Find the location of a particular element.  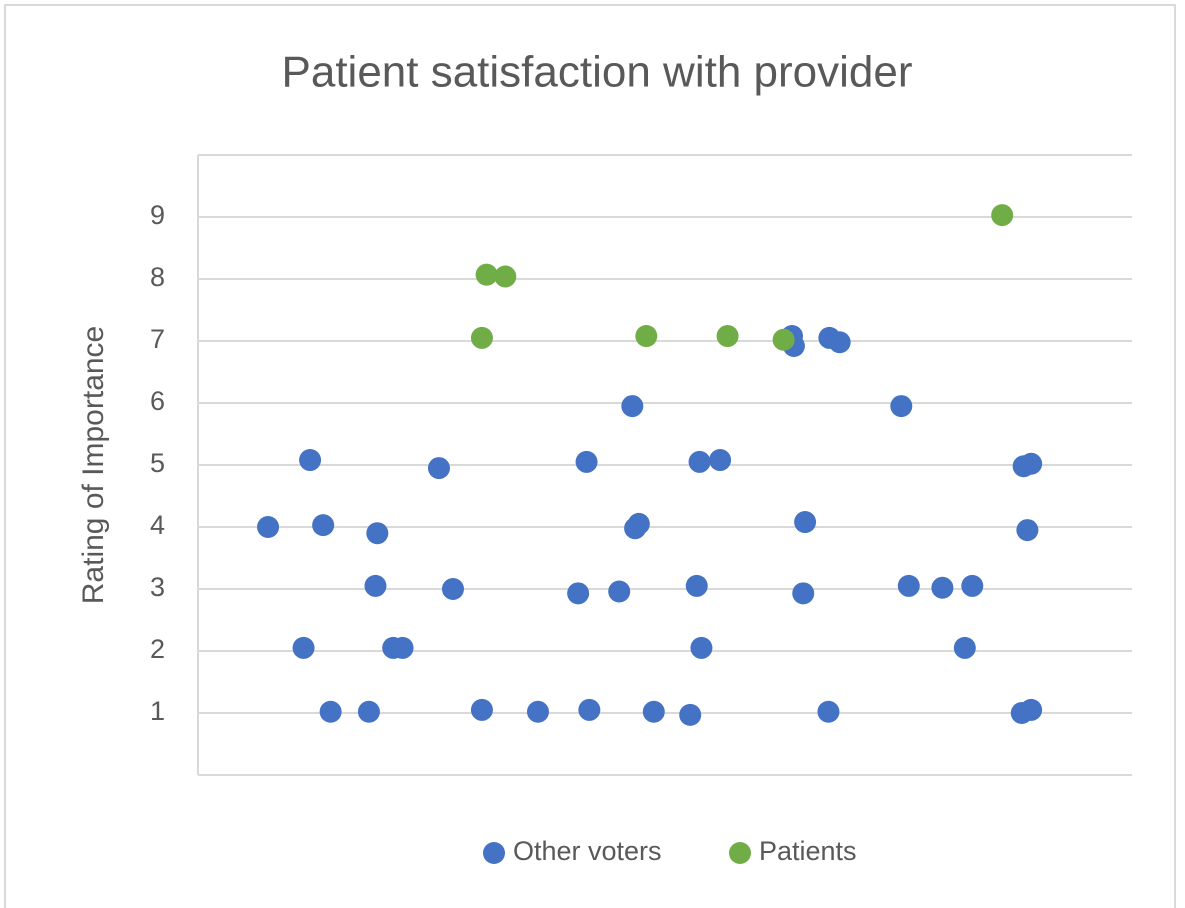

y-tick-label: 5 is located at coordinates (157, 463).